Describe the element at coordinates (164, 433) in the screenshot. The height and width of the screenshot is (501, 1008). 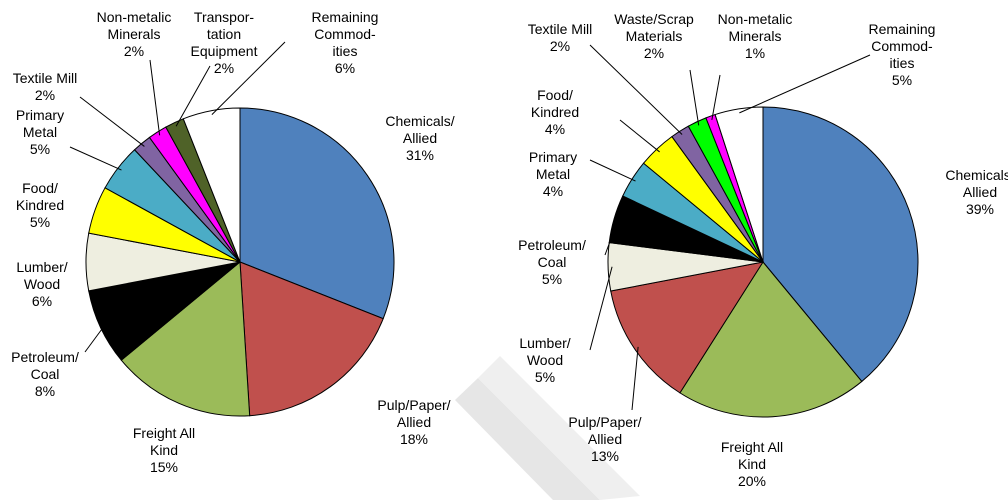
I see `label-line: Freight All` at that location.